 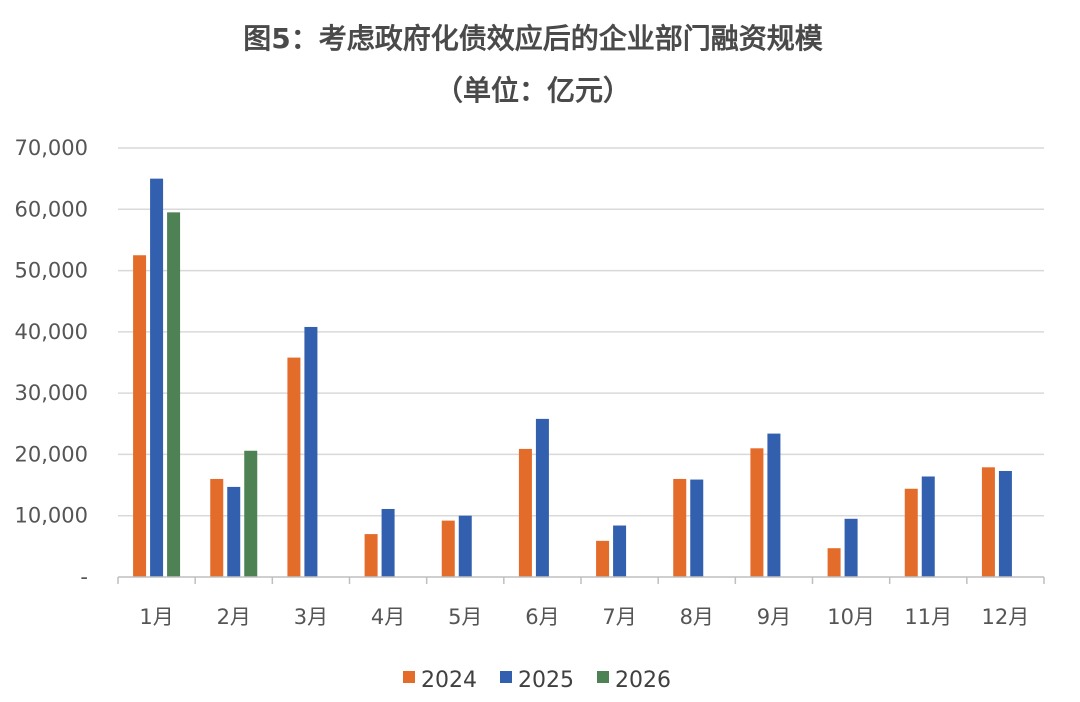 I want to click on bar-2024-5月, so click(x=448, y=548).